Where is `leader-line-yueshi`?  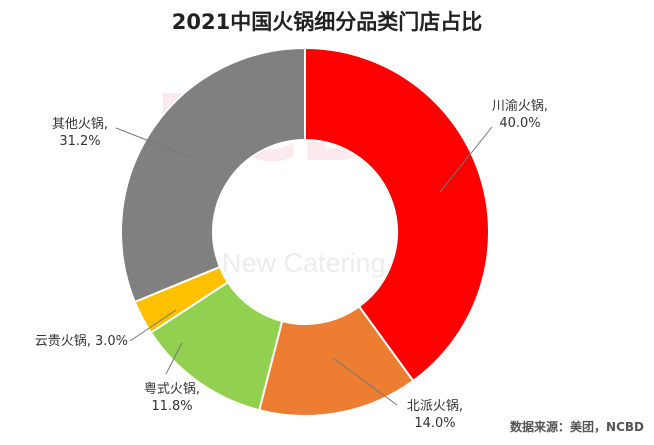 leader-line-yueshi is located at coordinates (174, 358).